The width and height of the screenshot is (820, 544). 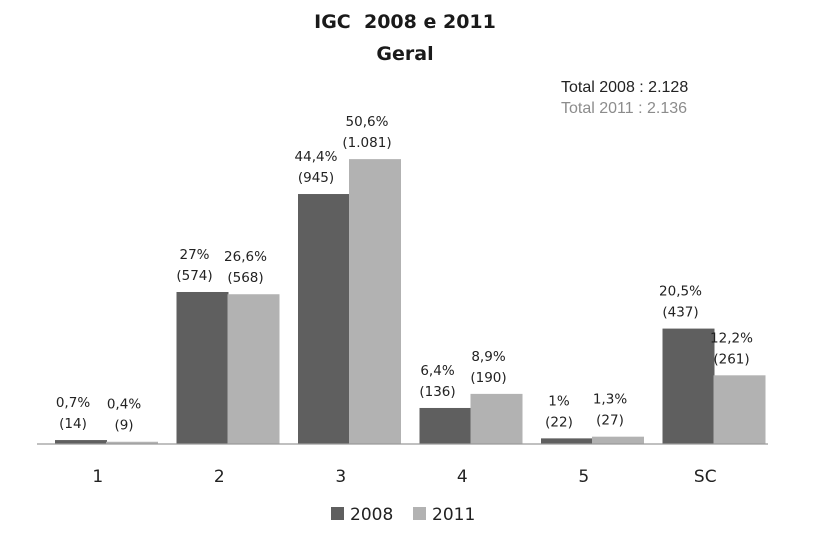 I want to click on data-label-percent: 27%, so click(x=194, y=255).